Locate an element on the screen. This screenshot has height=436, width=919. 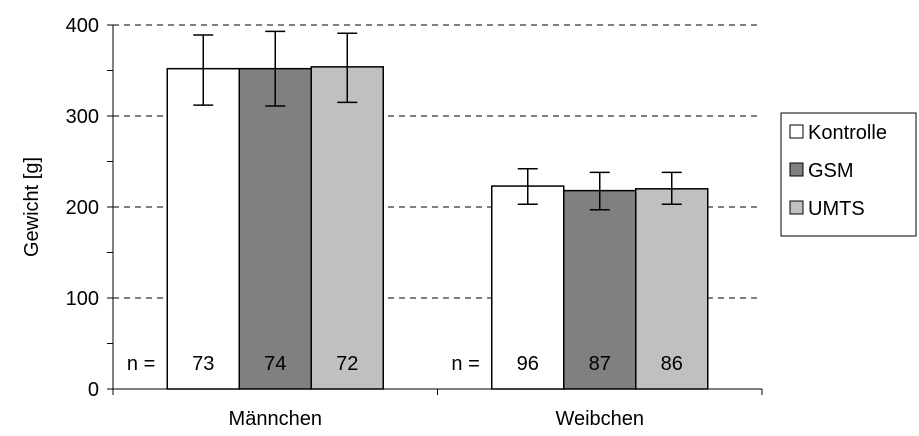
bar-gsm is located at coordinates (275, 228).